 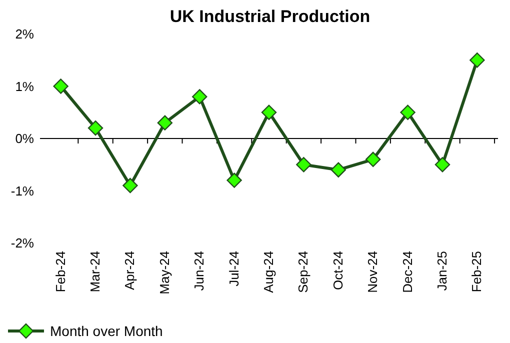 What do you see at coordinates (234, 268) in the screenshot?
I see `x-tick-label: Jul-24` at bounding box center [234, 268].